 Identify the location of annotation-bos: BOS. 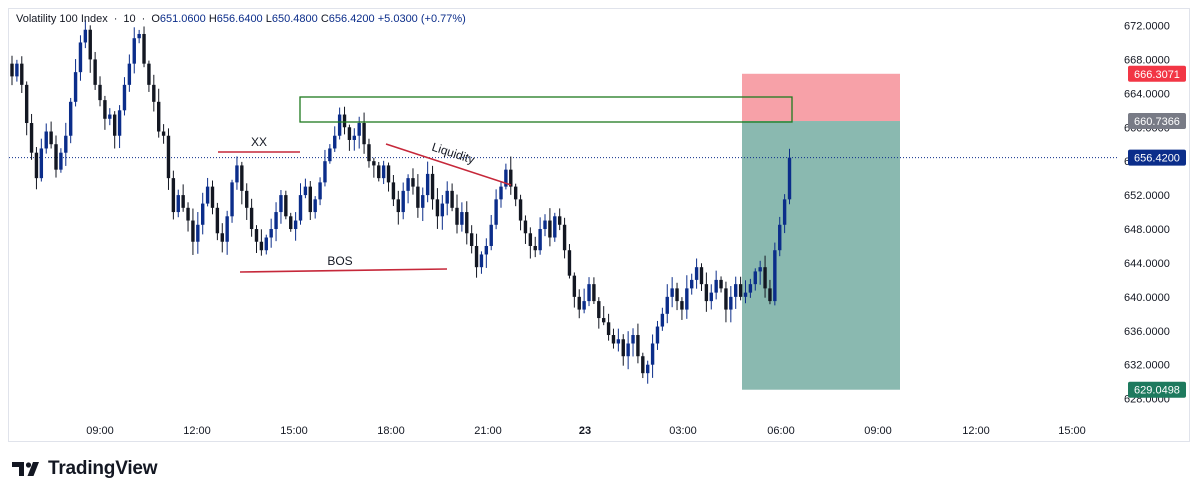
(339, 261).